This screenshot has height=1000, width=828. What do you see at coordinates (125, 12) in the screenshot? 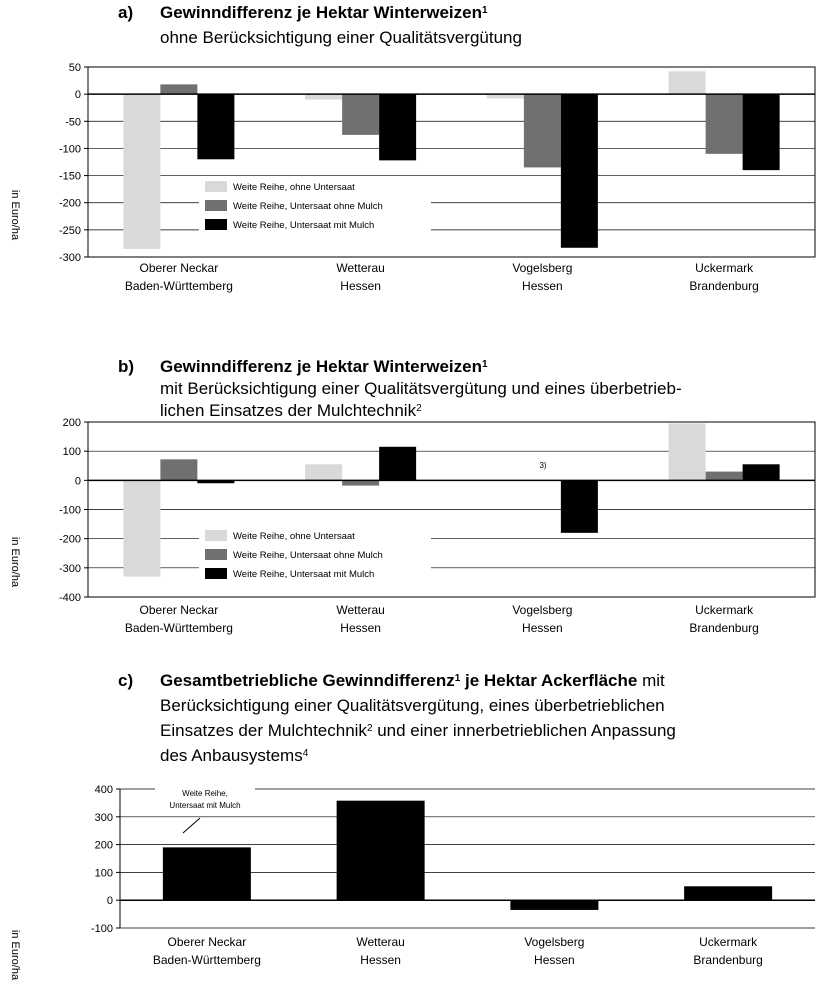
I see `chart-label: a)` at bounding box center [125, 12].